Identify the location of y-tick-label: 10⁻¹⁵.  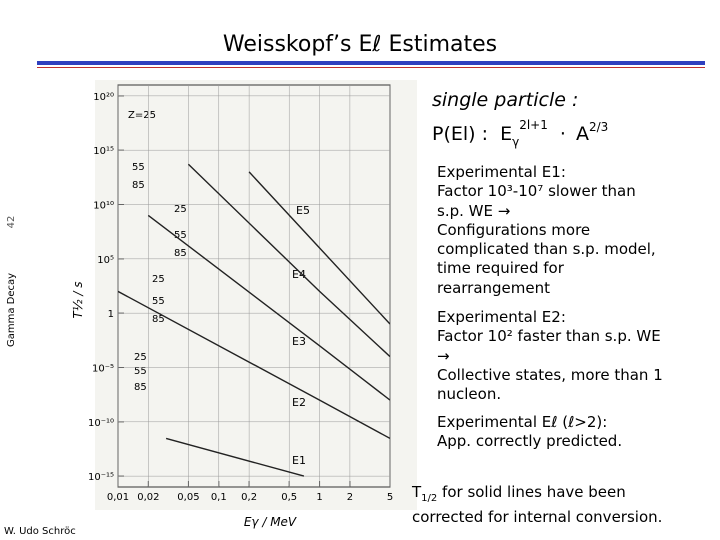
(101, 477).